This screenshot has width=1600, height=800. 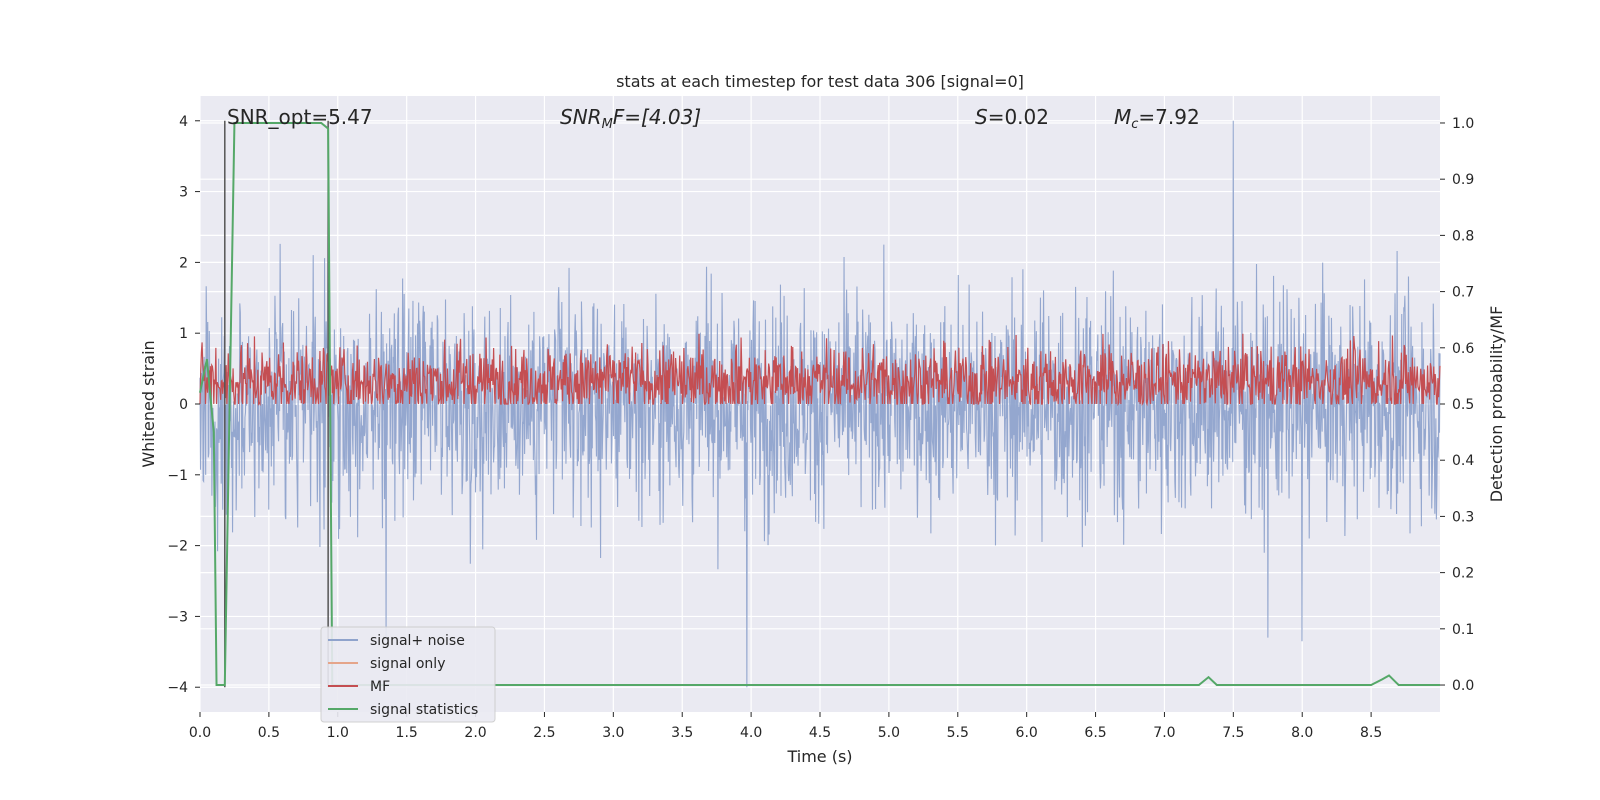 I want to click on x-tick-label: 4.5, so click(x=820, y=733).